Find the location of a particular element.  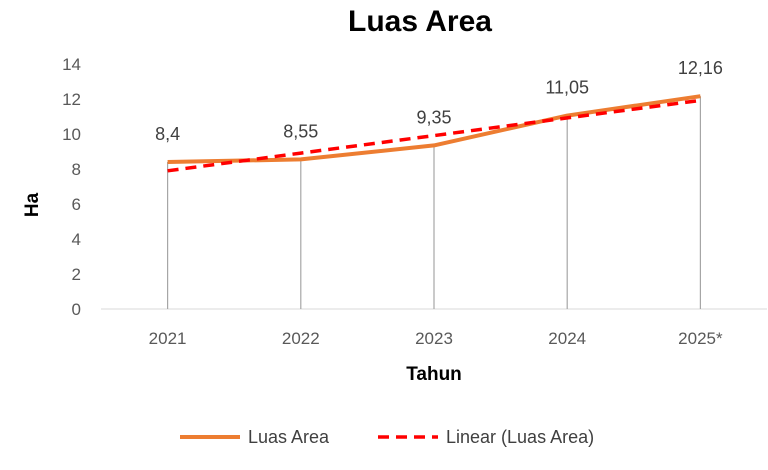

data-label: 8,55 is located at coordinates (300, 131).